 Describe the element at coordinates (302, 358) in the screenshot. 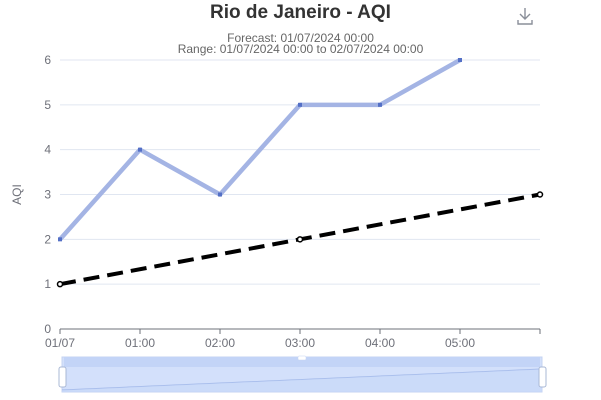

I see `zoom-move-handle` at that location.